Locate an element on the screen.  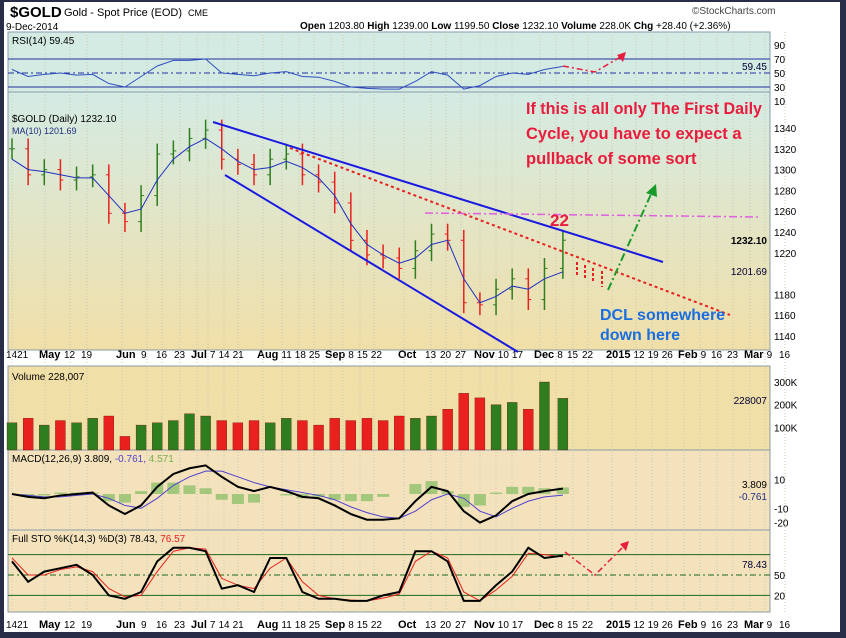
sto-last-value: 78.43 is located at coordinates (754, 565).